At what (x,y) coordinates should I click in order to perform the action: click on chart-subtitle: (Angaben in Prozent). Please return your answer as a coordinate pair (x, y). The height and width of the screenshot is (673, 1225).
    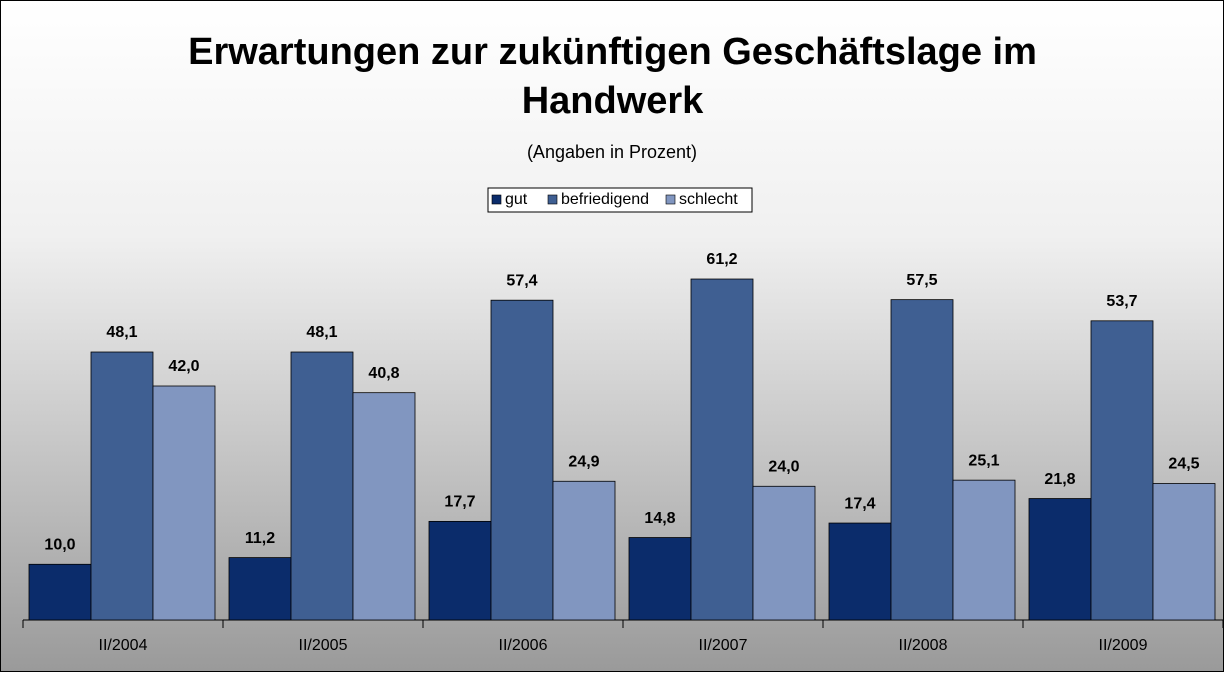
    Looking at the image, I should click on (612, 152).